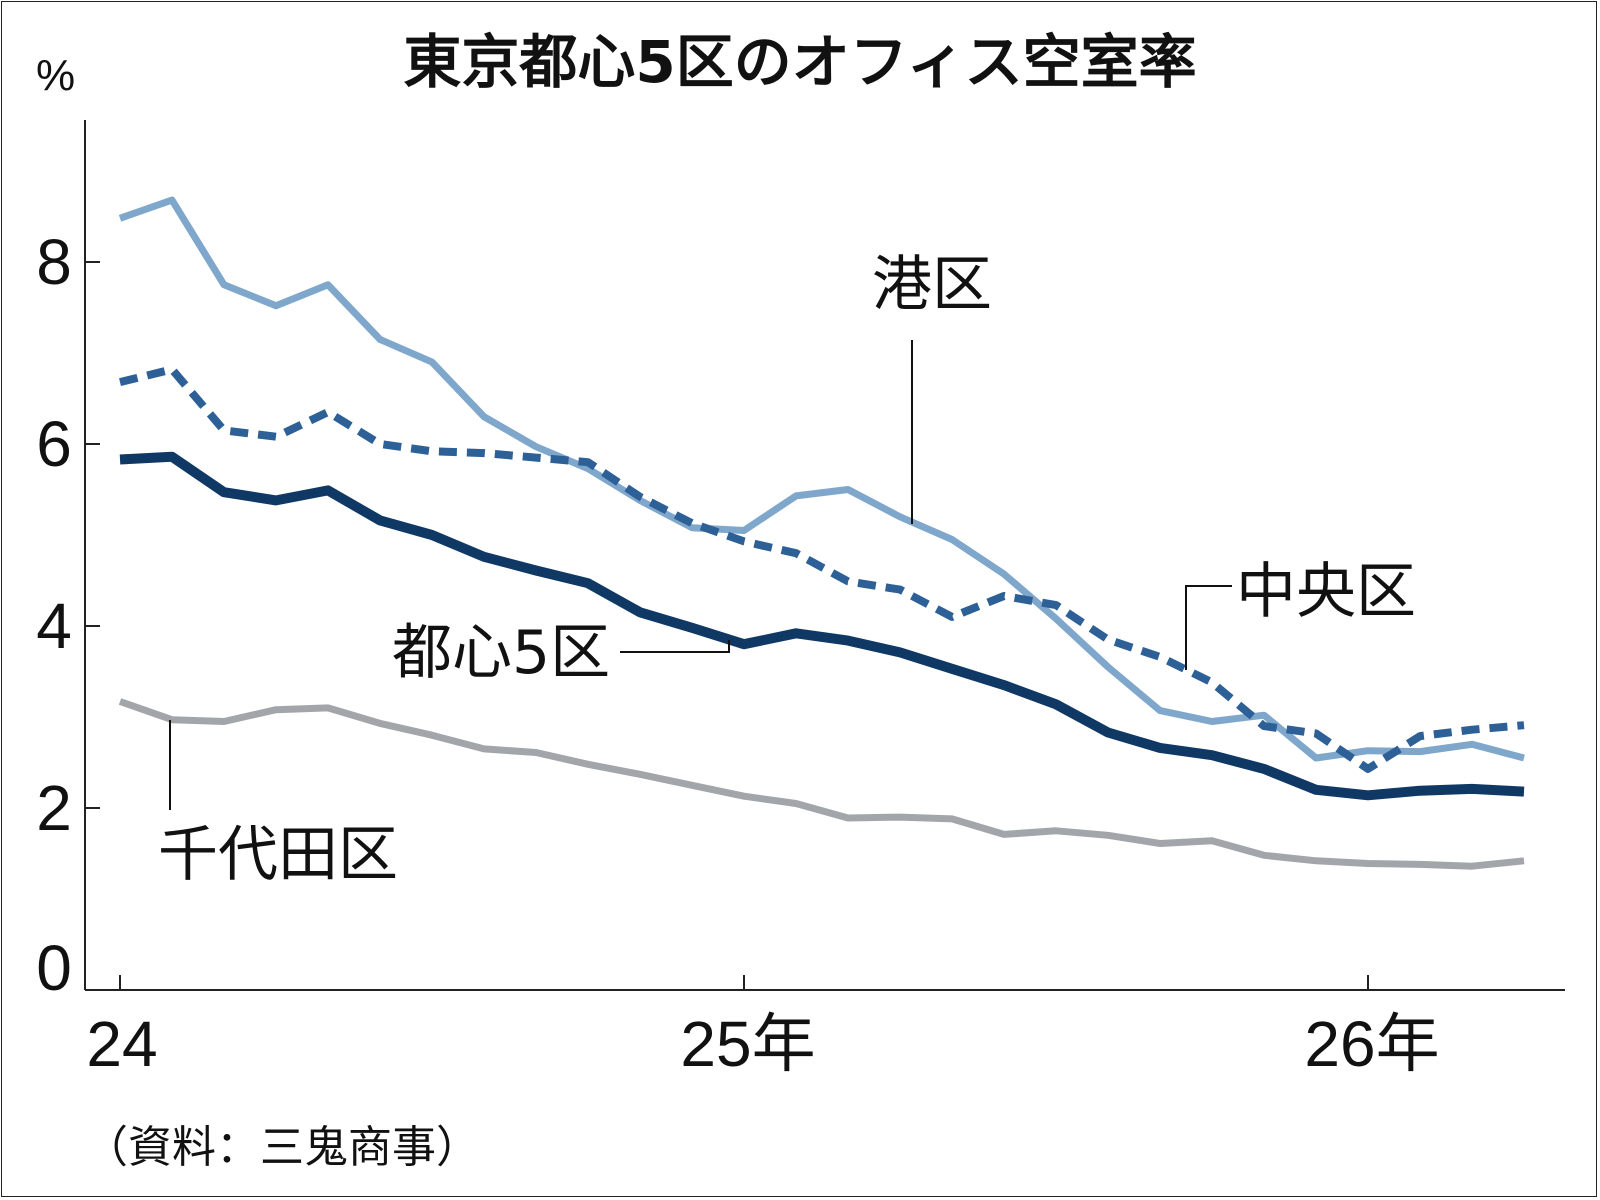 The image size is (1600, 1200). Describe the element at coordinates (282, 1147) in the screenshot. I see `source-note: （資料：三鬼商事）` at that location.